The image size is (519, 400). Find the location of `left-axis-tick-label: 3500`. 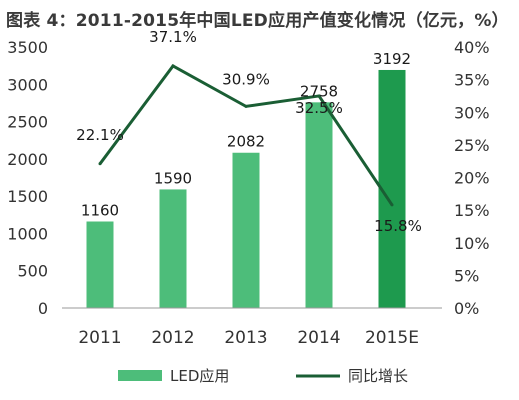

left-axis-tick-label: 3500 is located at coordinates (27, 47).